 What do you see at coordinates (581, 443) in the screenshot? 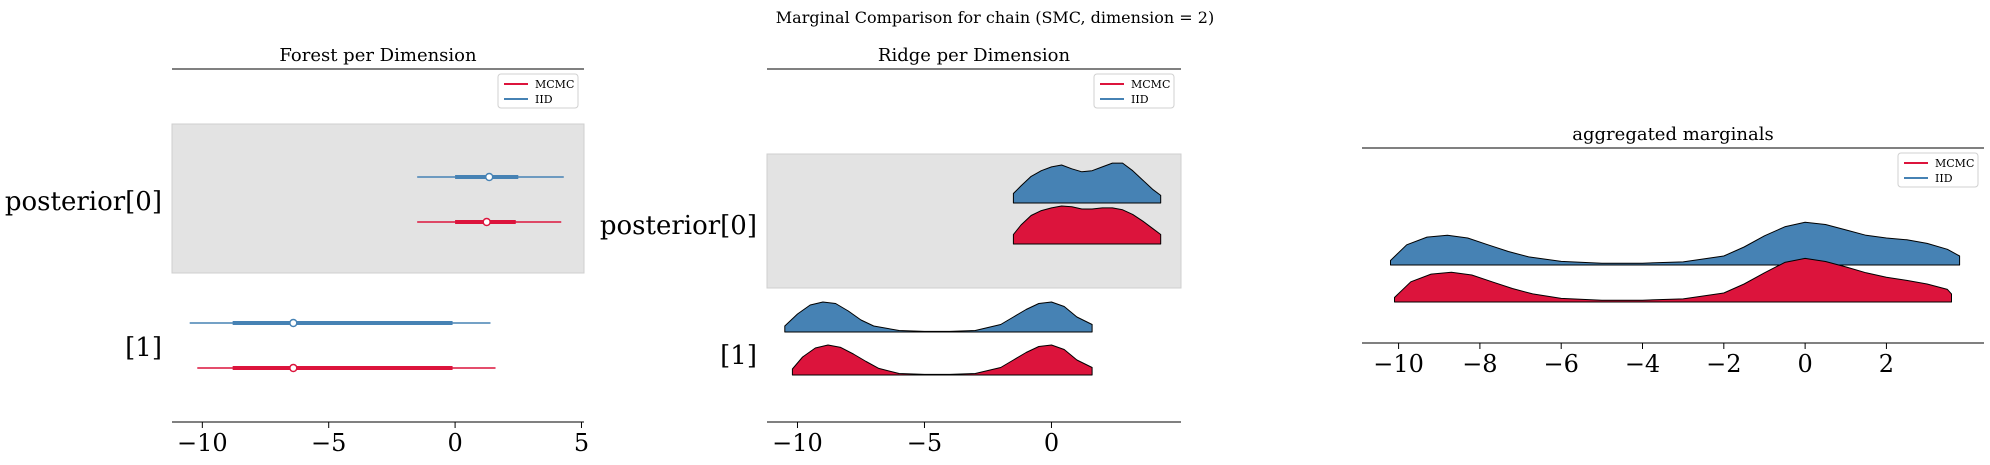
I see `x-tick-label: 5` at bounding box center [581, 443].